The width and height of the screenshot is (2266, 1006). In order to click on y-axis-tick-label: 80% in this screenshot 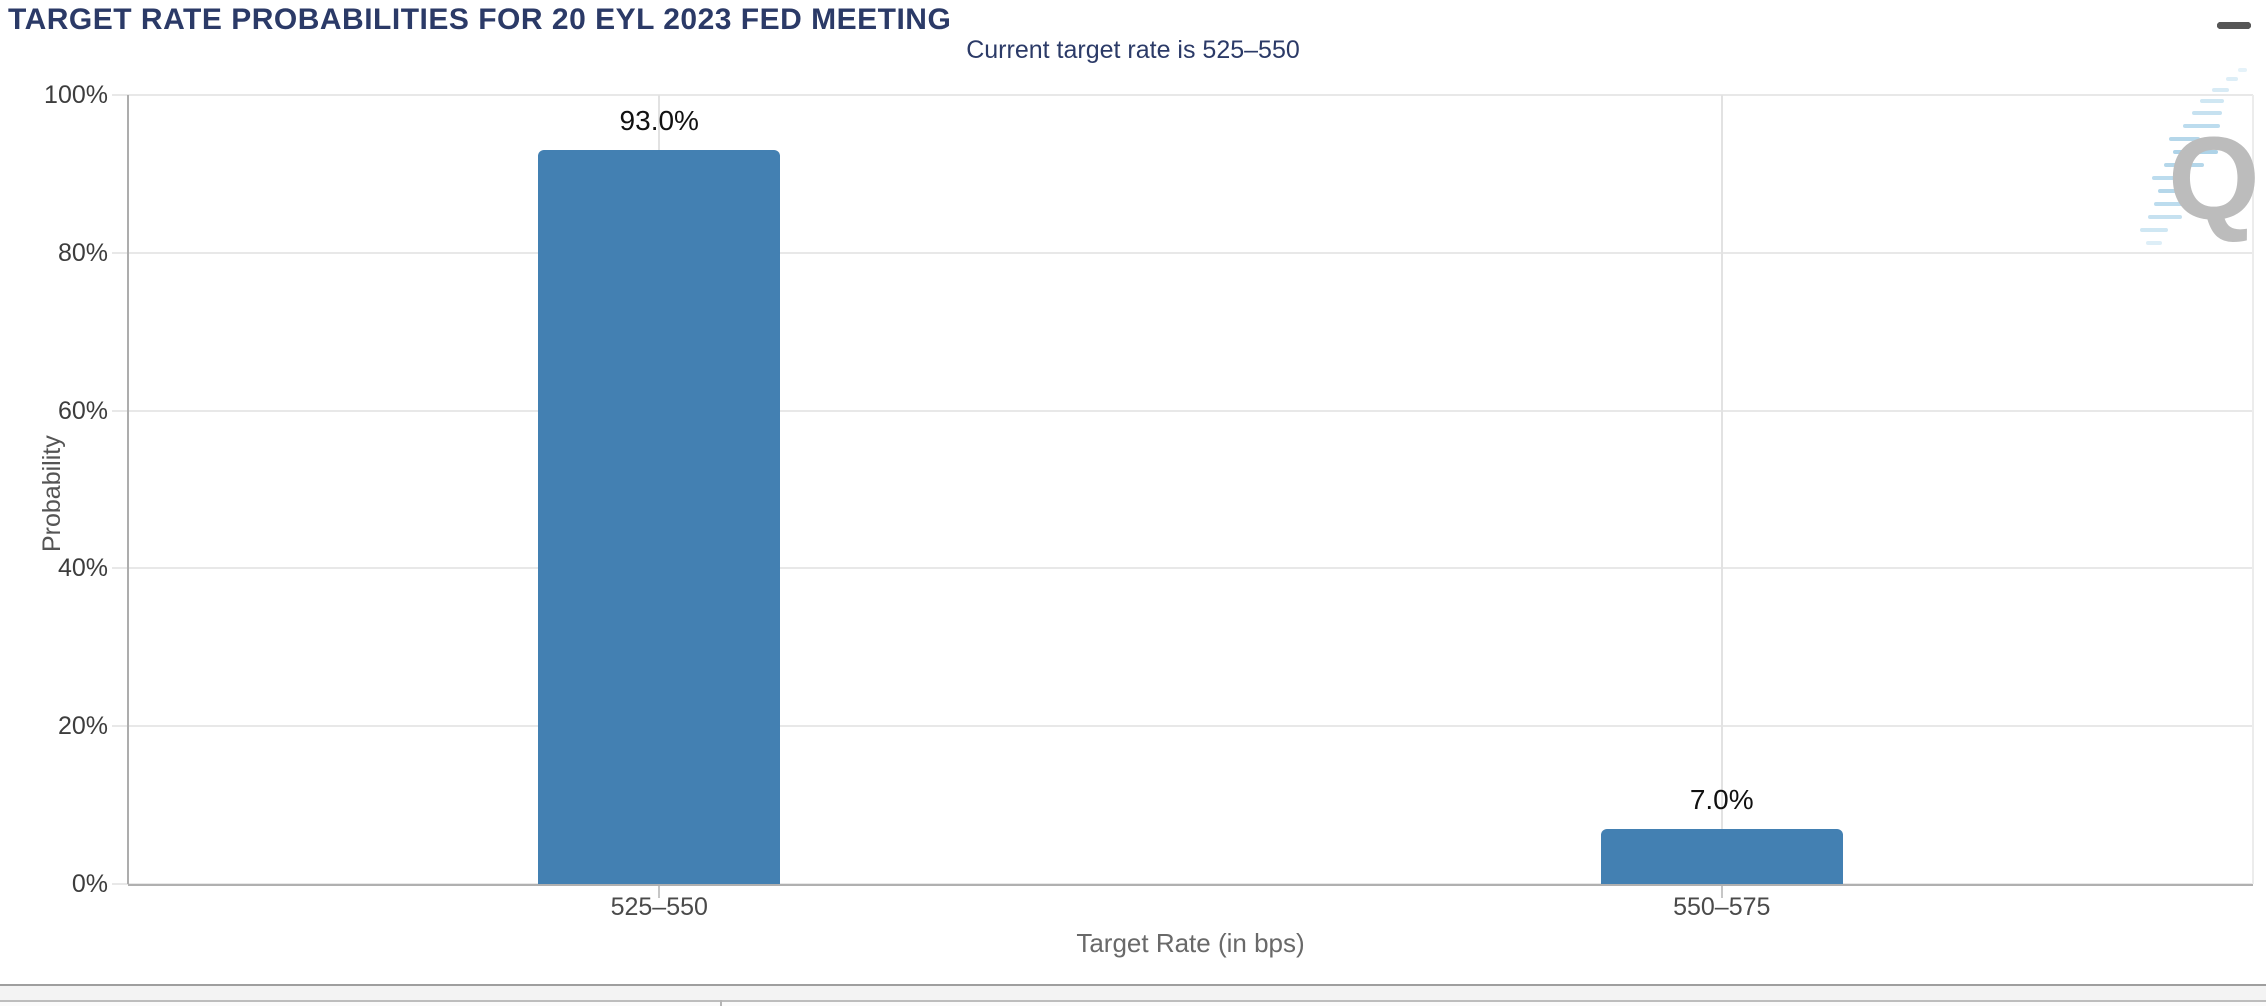, I will do `click(82, 252)`.